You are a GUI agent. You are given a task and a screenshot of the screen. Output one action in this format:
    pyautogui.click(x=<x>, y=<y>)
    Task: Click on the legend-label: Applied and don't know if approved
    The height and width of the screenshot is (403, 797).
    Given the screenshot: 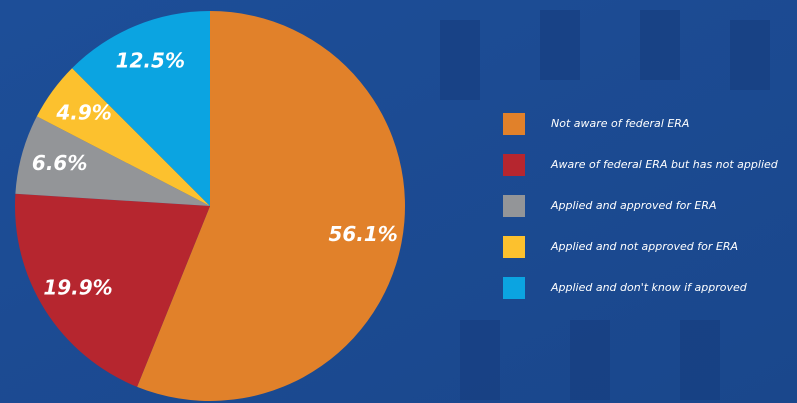 What is the action you would take?
    pyautogui.click(x=649, y=287)
    